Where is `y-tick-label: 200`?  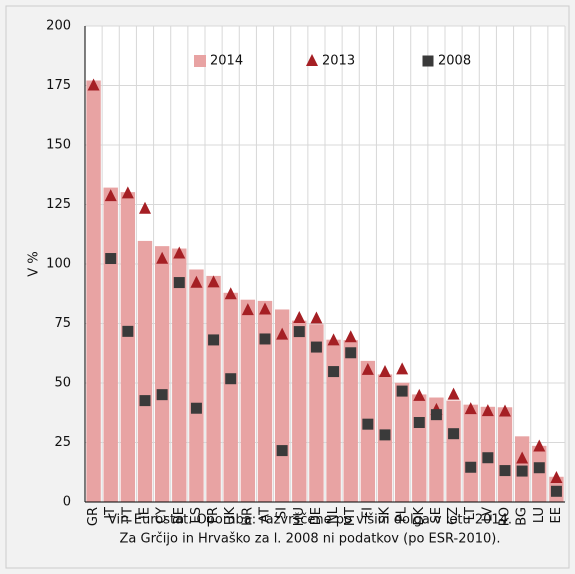 y-tick-label: 200 is located at coordinates (58, 26).